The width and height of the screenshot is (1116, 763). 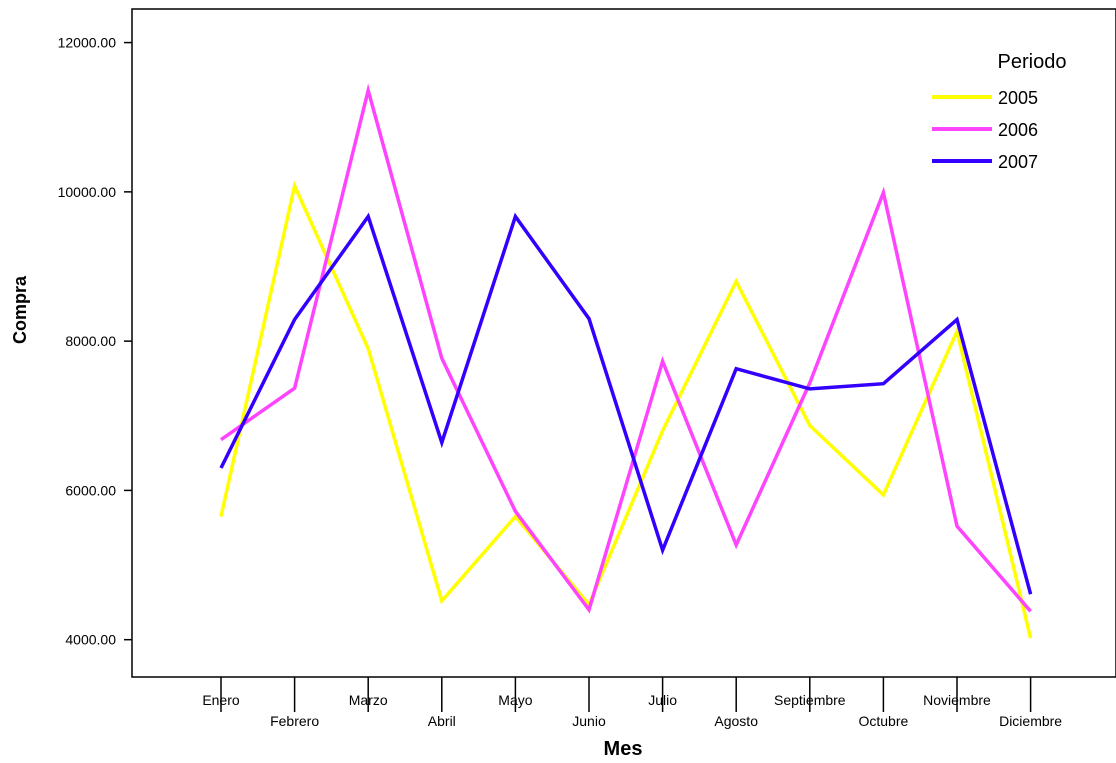 What do you see at coordinates (736, 721) in the screenshot?
I see `x-tick-label: Agosto` at bounding box center [736, 721].